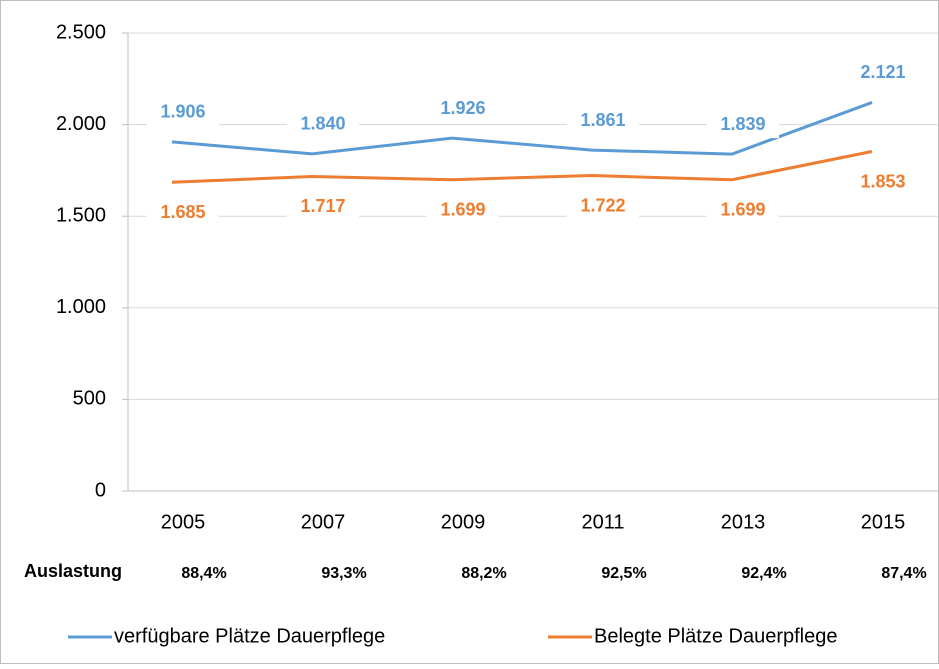 The width and height of the screenshot is (939, 669). Describe the element at coordinates (743, 522) in the screenshot. I see `x-tick-label: 2013` at that location.